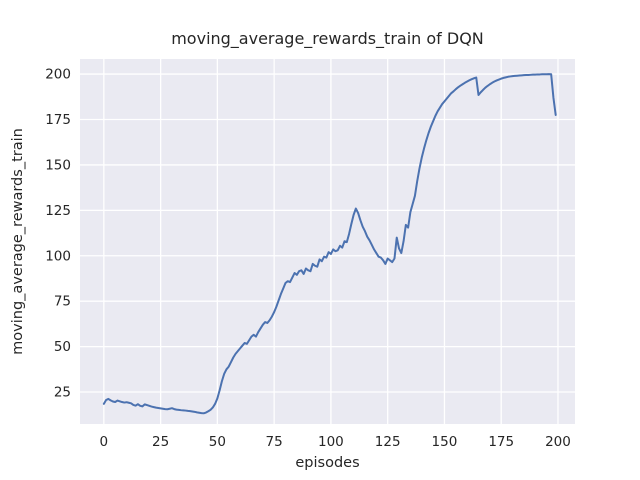  I want to click on x-tick-label: 125, so click(388, 442).